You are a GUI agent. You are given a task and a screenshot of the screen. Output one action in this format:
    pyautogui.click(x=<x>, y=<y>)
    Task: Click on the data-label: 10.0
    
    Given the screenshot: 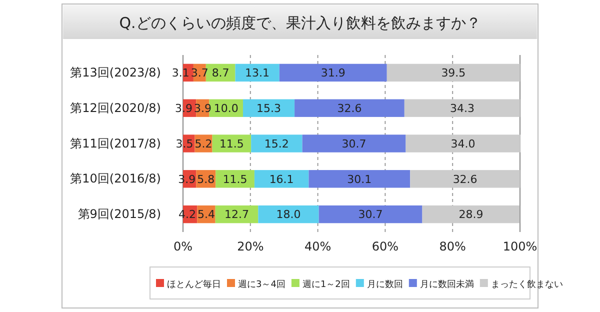 What is the action you would take?
    pyautogui.click(x=226, y=108)
    